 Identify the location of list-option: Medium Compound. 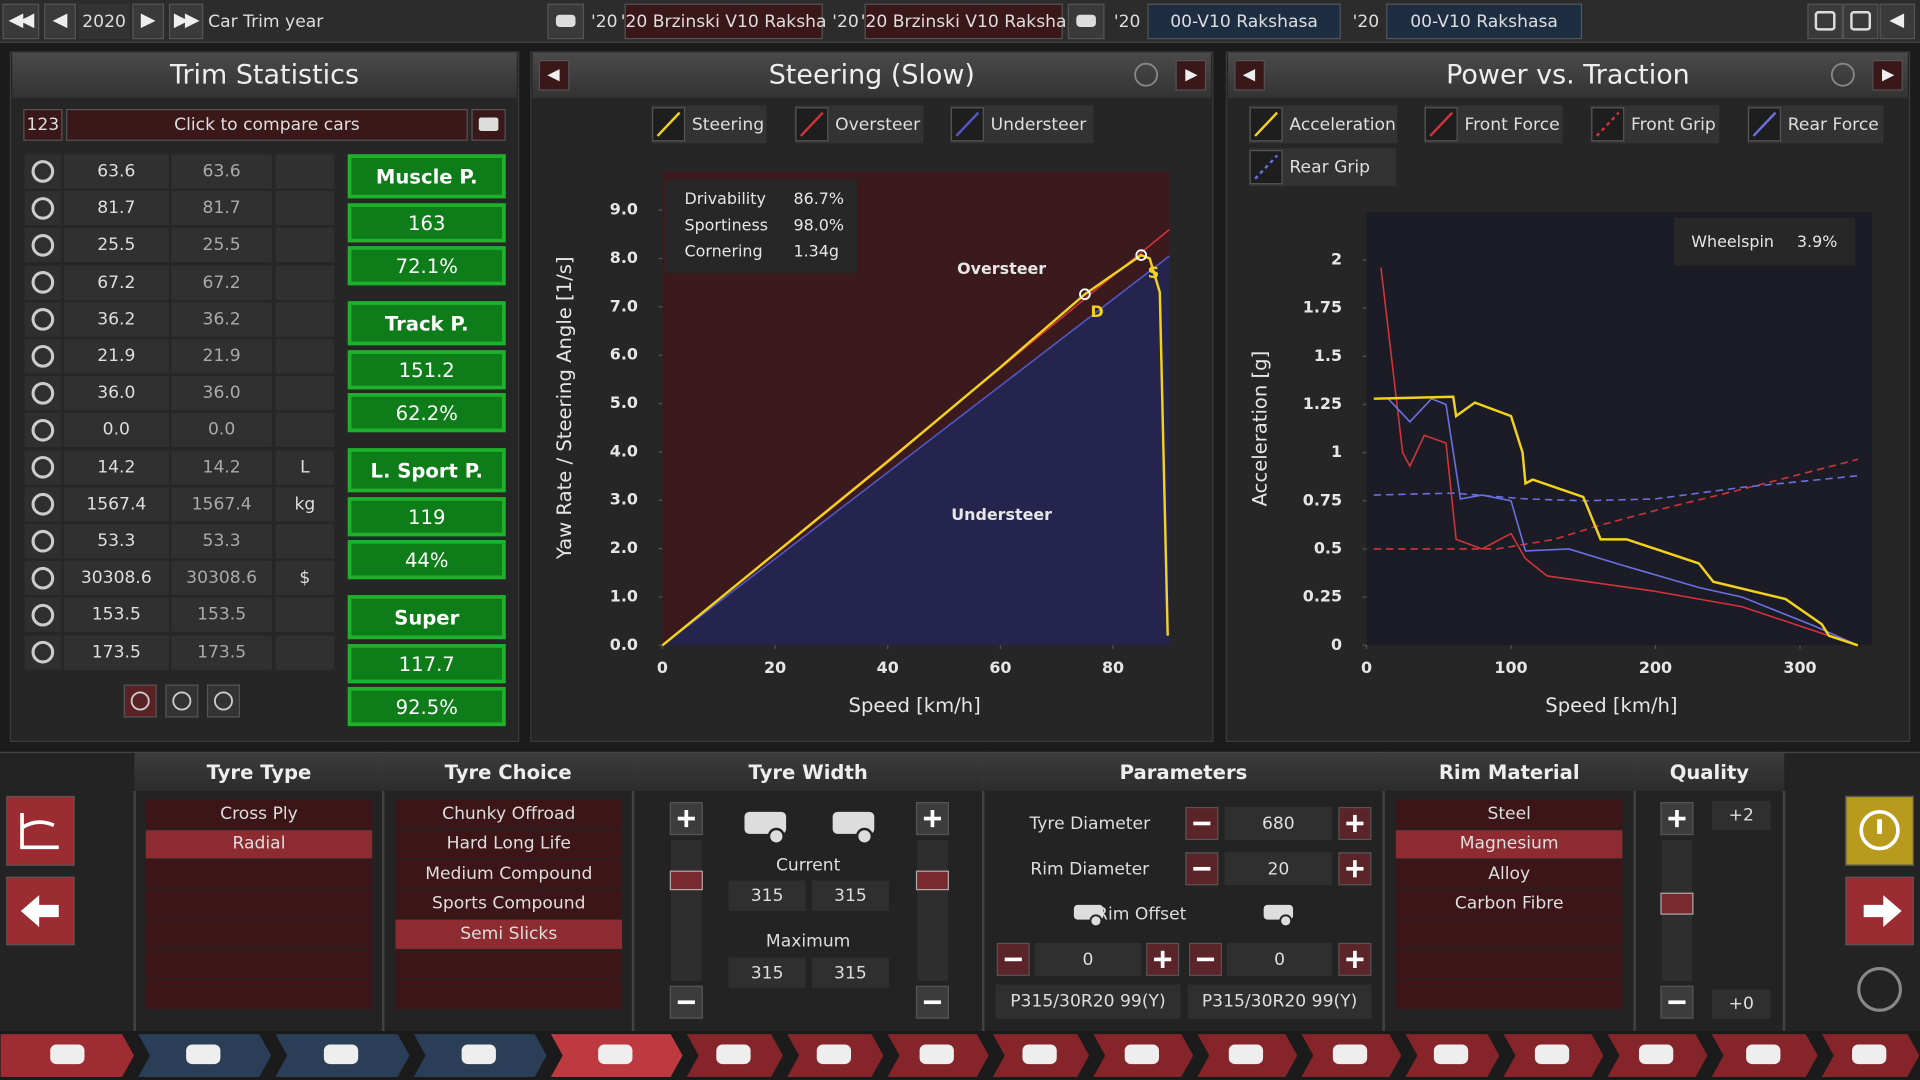
(509, 874).